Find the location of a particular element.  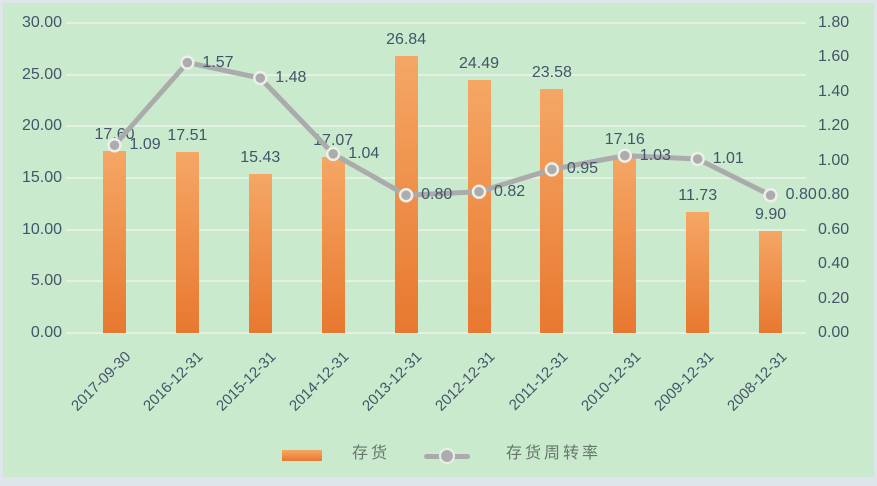

legend-line-marker-icon is located at coordinates (447, 456).